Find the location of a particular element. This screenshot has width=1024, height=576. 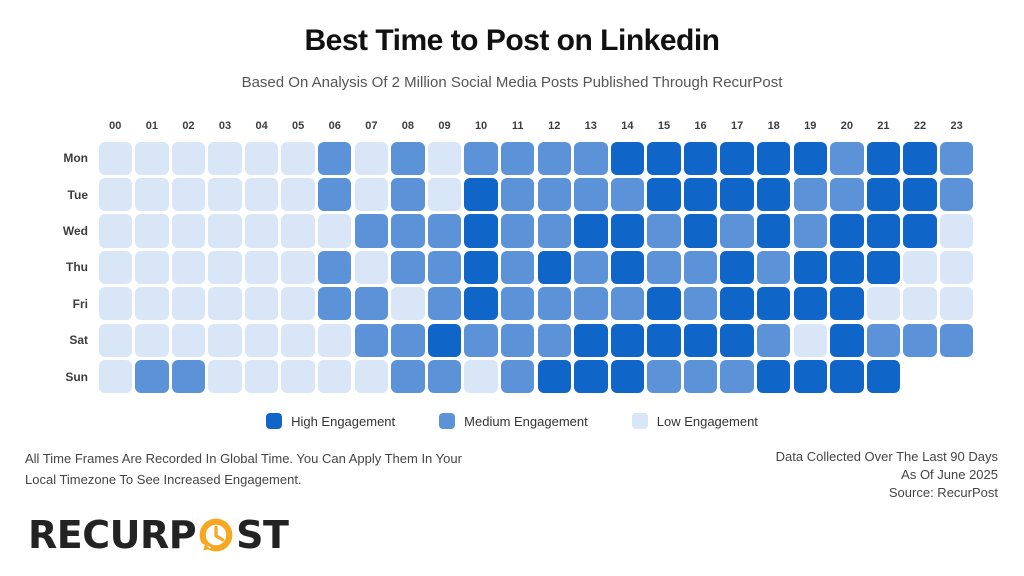

legend-swatch-h is located at coordinates (274, 421).